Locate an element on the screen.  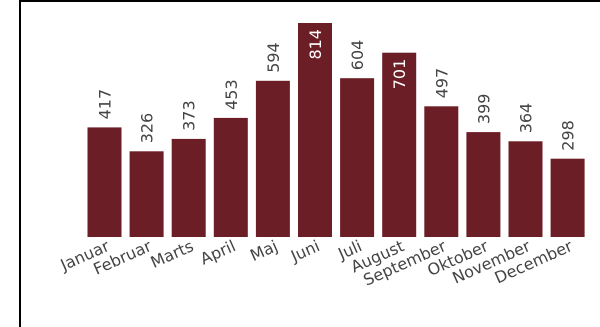
bar-maj is located at coordinates (272, 158).